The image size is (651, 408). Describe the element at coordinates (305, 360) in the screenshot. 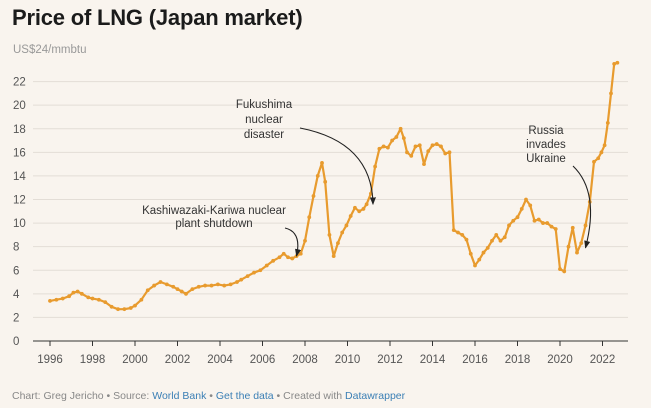

I see `x-tick-label: 2008` at that location.